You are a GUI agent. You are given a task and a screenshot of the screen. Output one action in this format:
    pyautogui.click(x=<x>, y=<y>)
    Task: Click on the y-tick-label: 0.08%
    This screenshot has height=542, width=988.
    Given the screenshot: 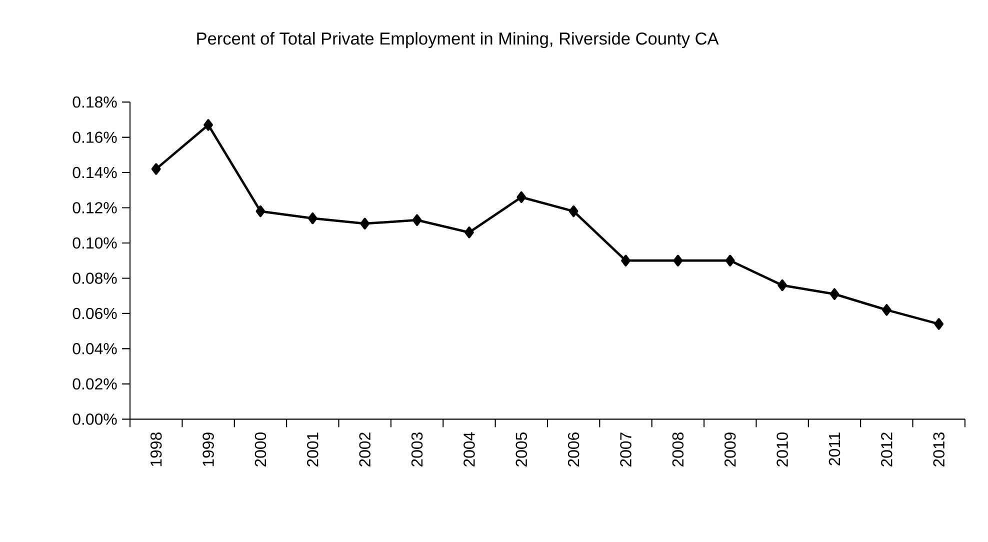 What is the action you would take?
    pyautogui.click(x=94, y=278)
    